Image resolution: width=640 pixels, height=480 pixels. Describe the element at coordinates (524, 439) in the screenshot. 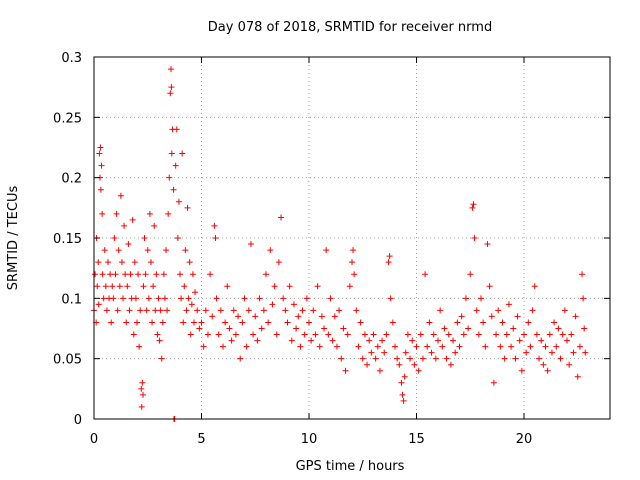

I see `x-tick-label: 20` at that location.